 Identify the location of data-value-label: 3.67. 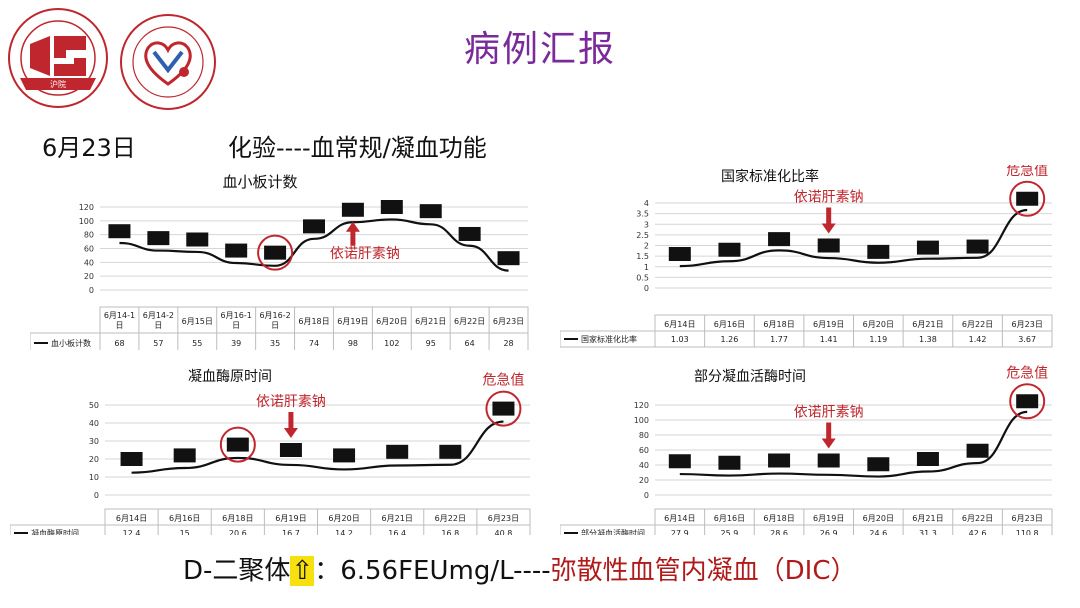
(1027, 339).